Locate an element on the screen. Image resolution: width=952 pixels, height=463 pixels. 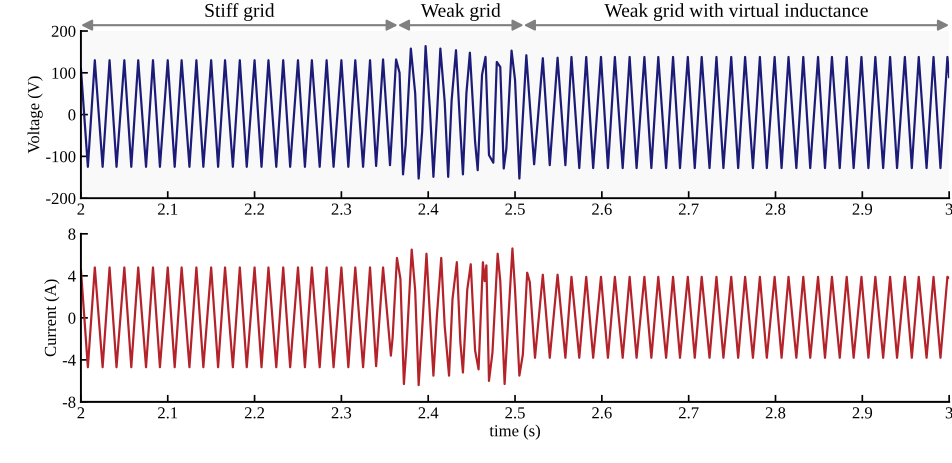
band-label: Stiff grid is located at coordinates (239, 12).